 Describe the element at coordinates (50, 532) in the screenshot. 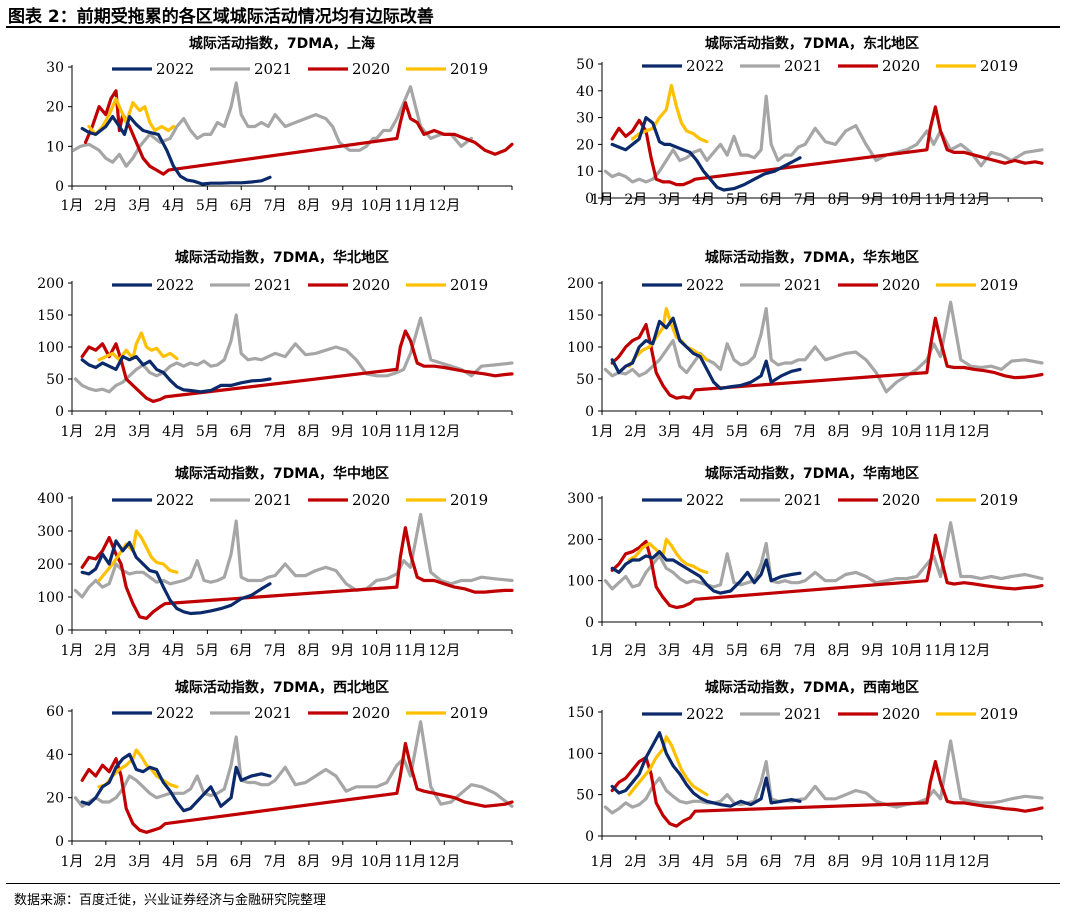

I see `y-tick-label: 300` at that location.